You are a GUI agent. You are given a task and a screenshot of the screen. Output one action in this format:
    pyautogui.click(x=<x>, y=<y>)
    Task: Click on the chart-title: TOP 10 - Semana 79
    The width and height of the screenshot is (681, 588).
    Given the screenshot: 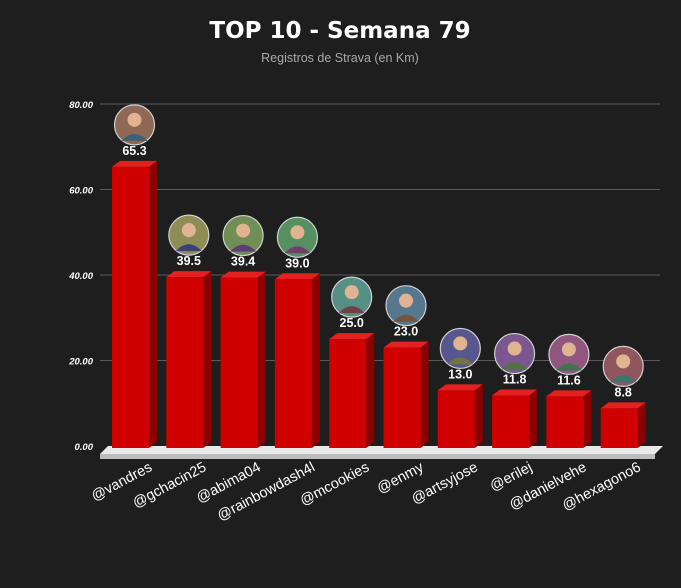 What is the action you would take?
    pyautogui.click(x=339, y=31)
    